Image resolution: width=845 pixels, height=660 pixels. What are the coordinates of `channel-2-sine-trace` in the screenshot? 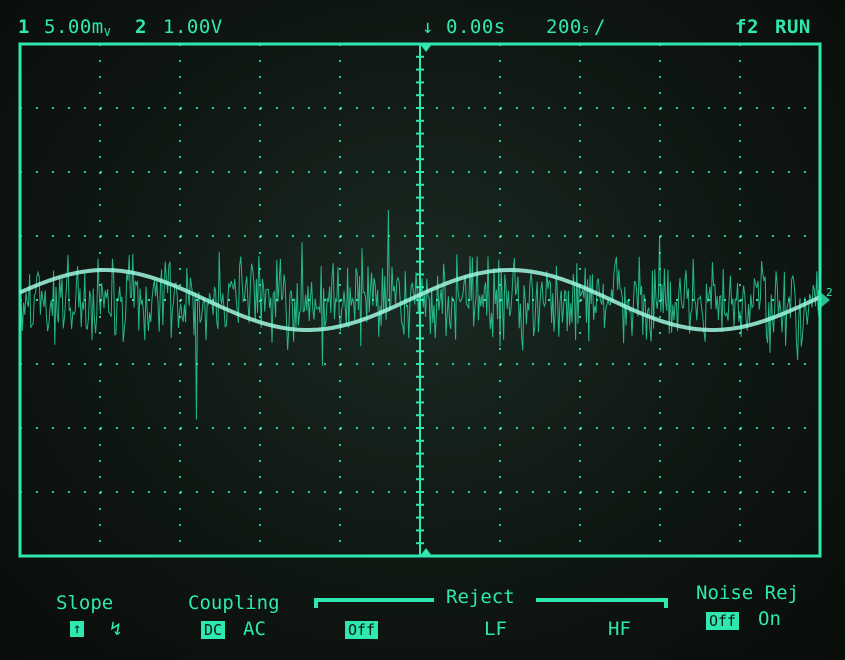 It's located at (420, 300).